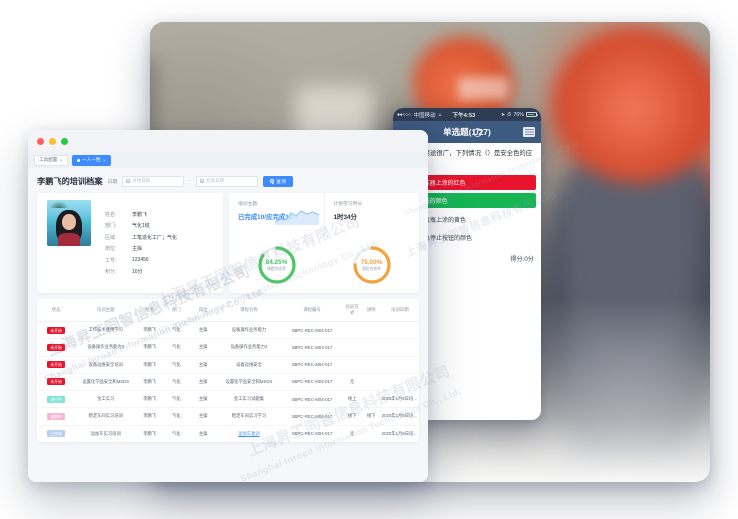 The width and height of the screenshot is (738, 519). I want to click on sparkline-chart, so click(296, 217).